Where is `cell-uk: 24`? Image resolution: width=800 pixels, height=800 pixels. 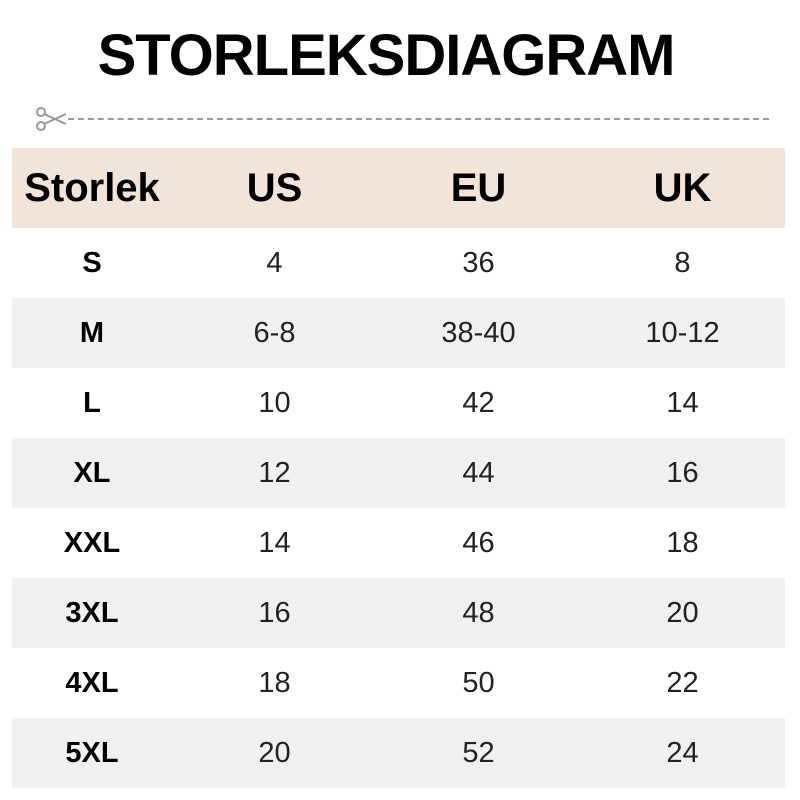
cell-uk: 24 is located at coordinates (682, 752).